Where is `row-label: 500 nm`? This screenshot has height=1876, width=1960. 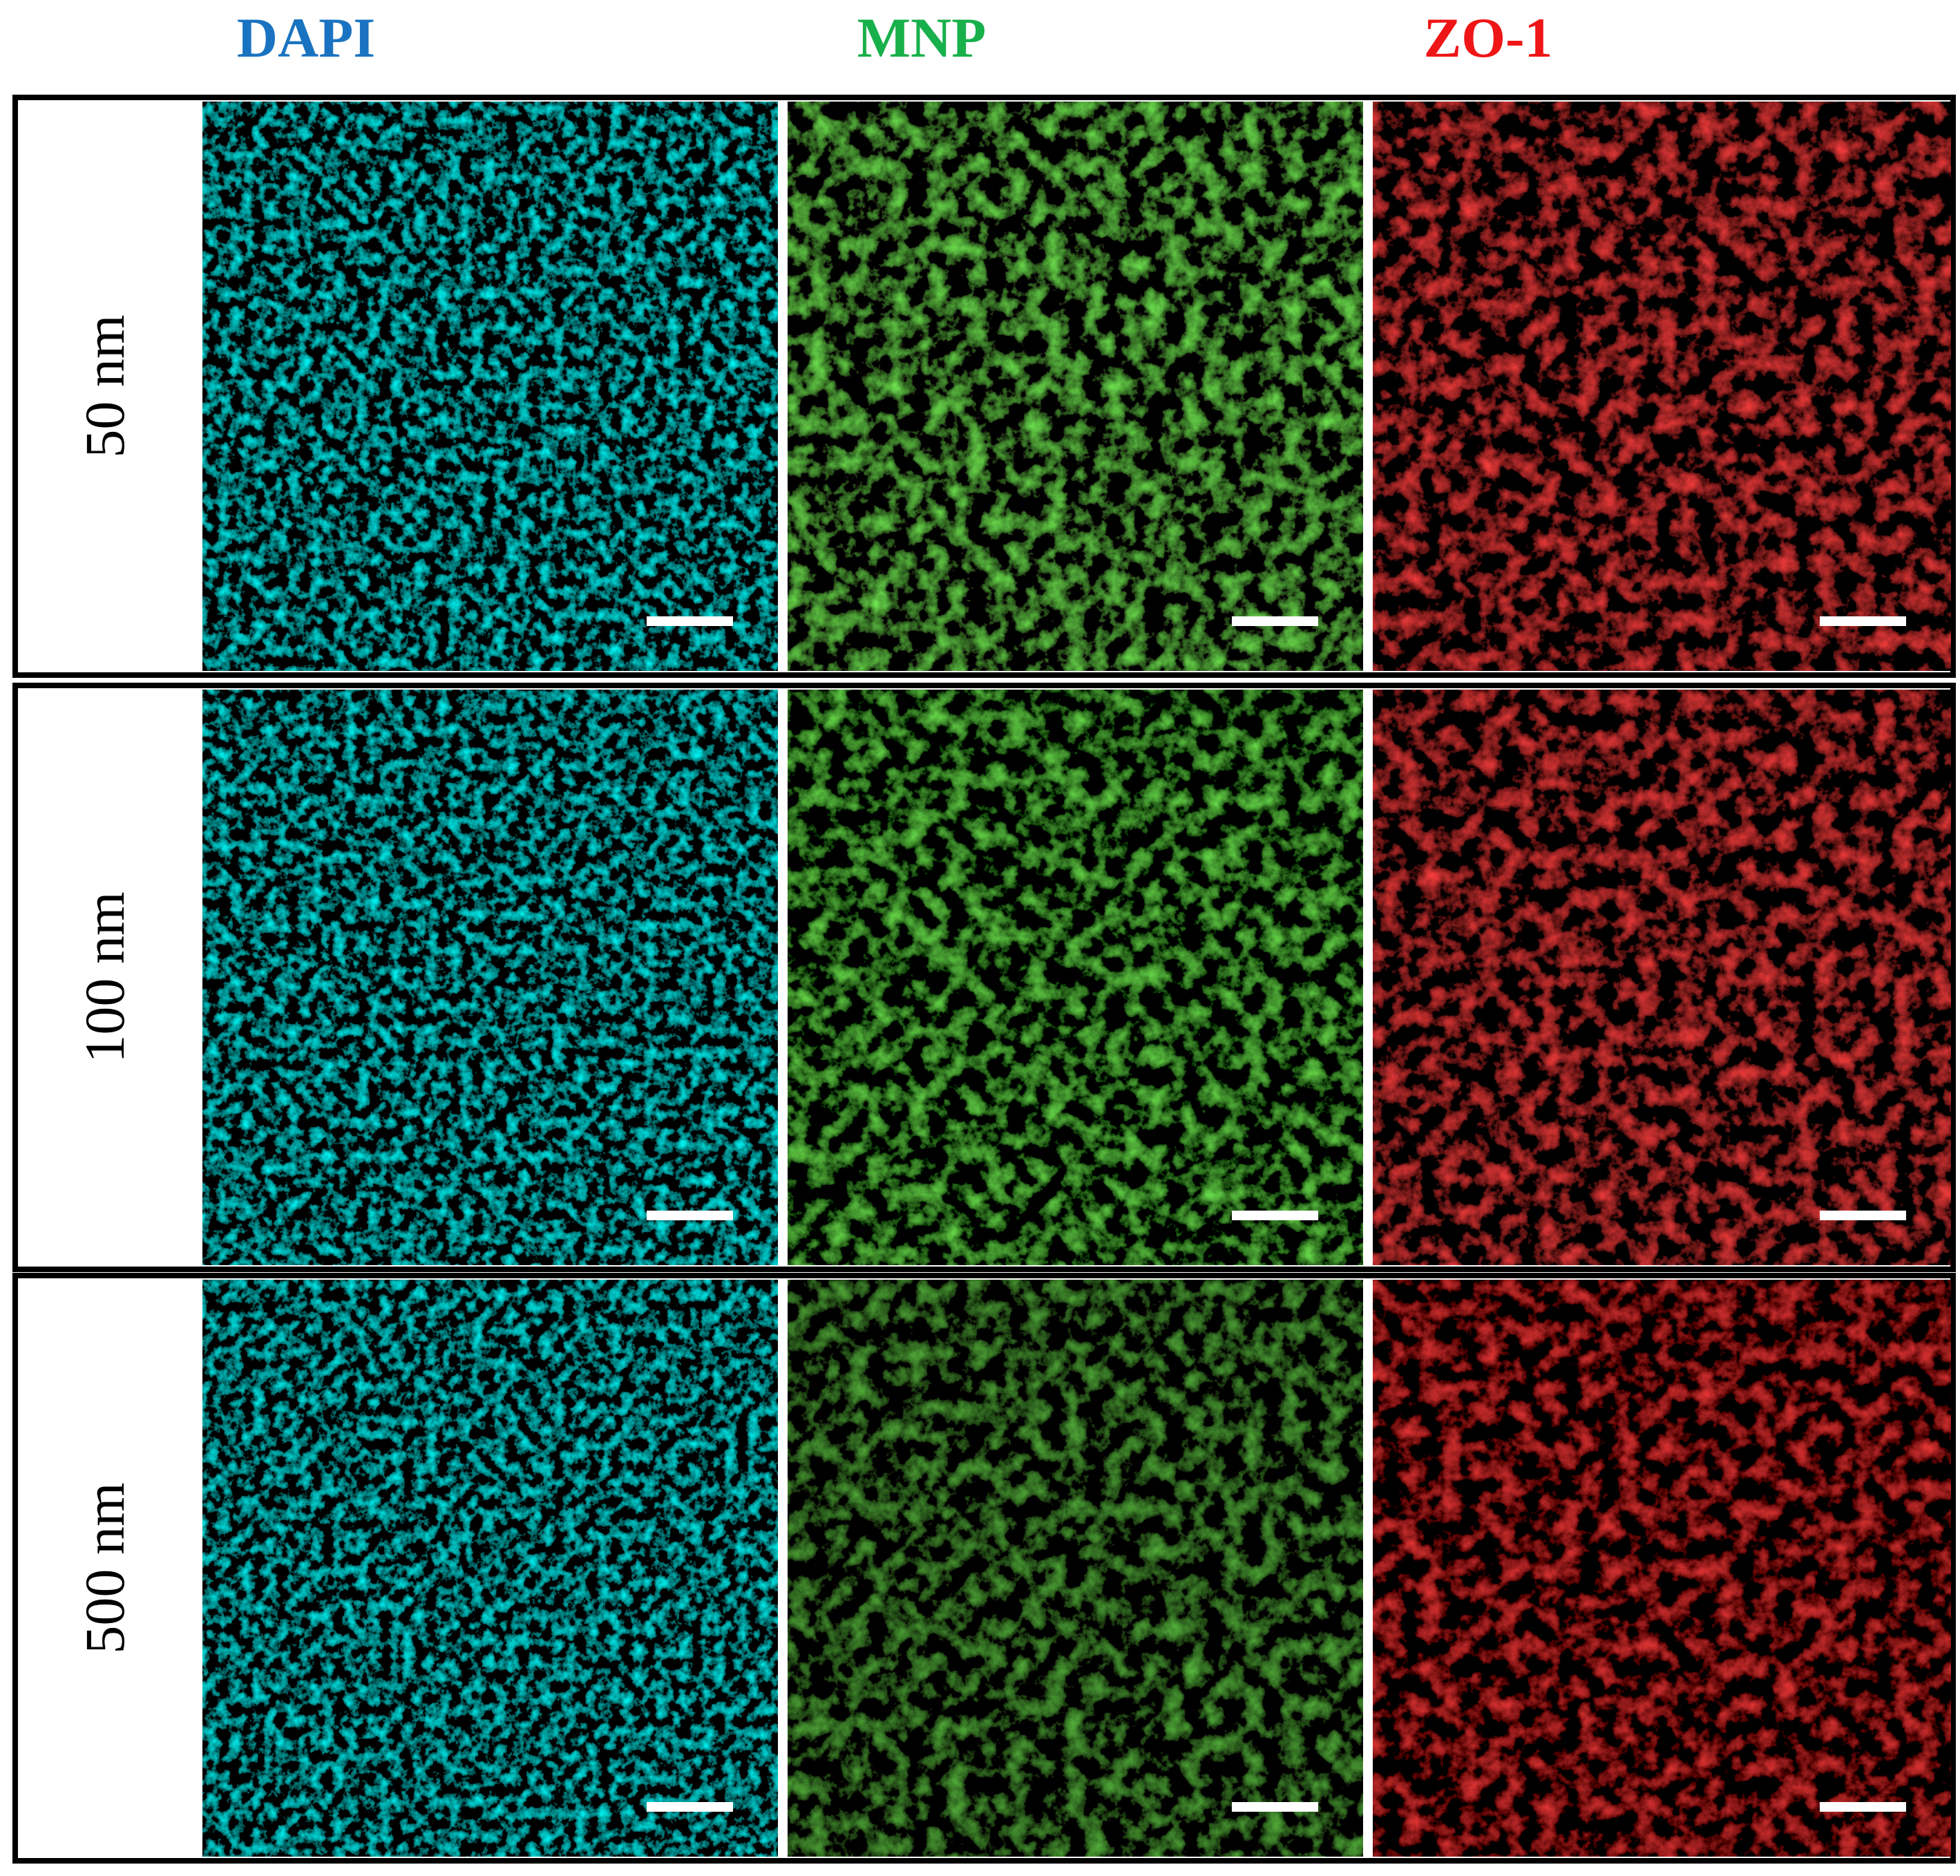
row-label: 500 nm is located at coordinates (105, 1568).